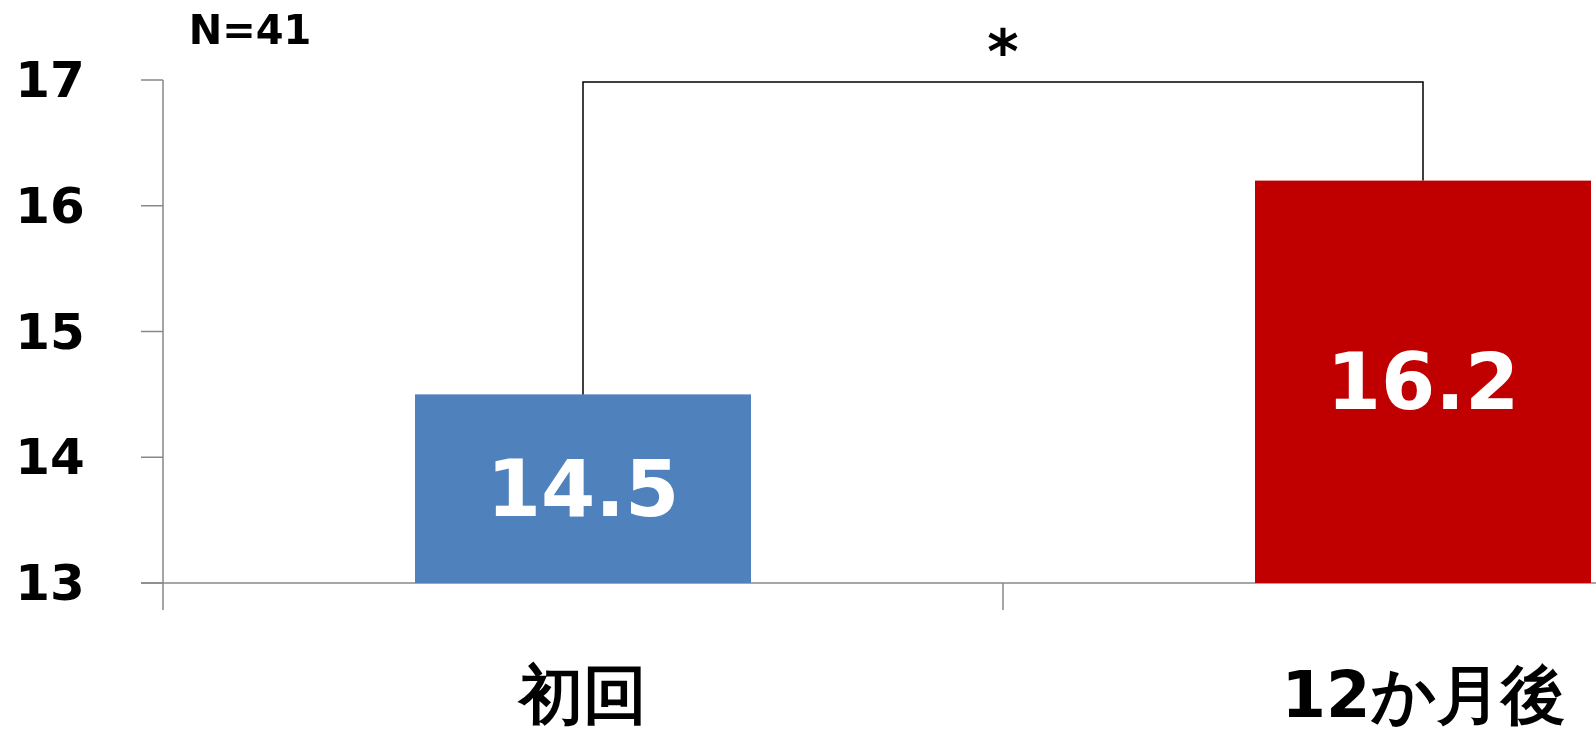  I want to click on text: N=41, so click(250, 30).